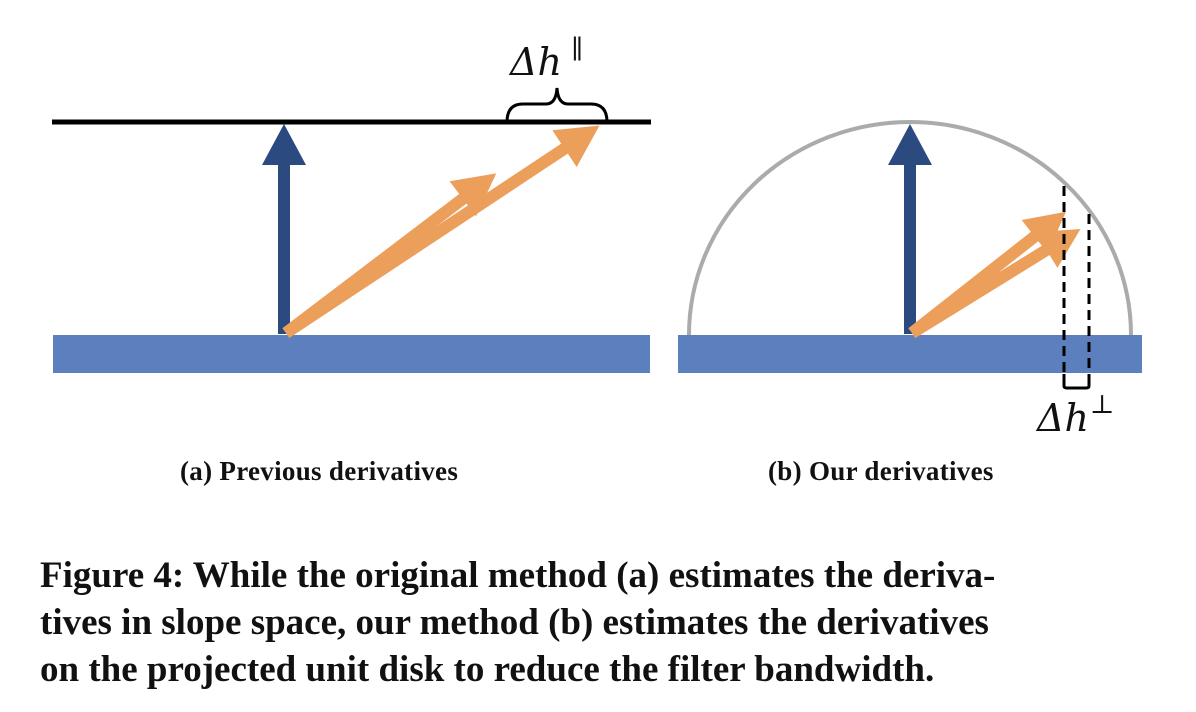 This screenshot has height=712, width=1196. I want to click on orange-arrow-a2, so click(441, 232).